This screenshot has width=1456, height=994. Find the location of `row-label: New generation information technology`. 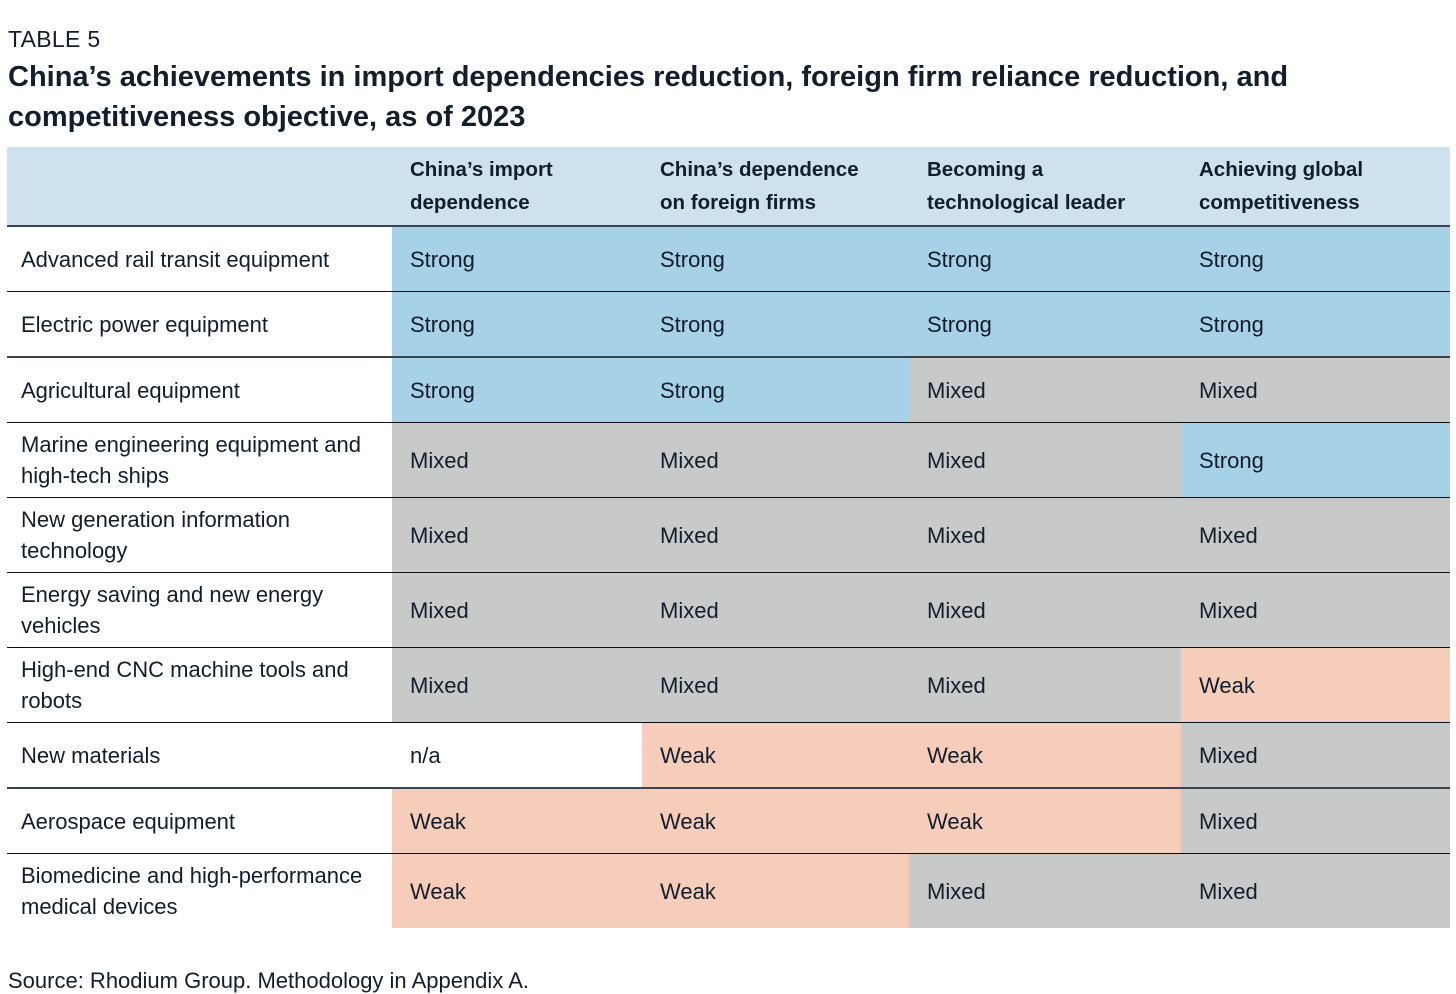

row-label: New generation information technology is located at coordinates (156, 535).